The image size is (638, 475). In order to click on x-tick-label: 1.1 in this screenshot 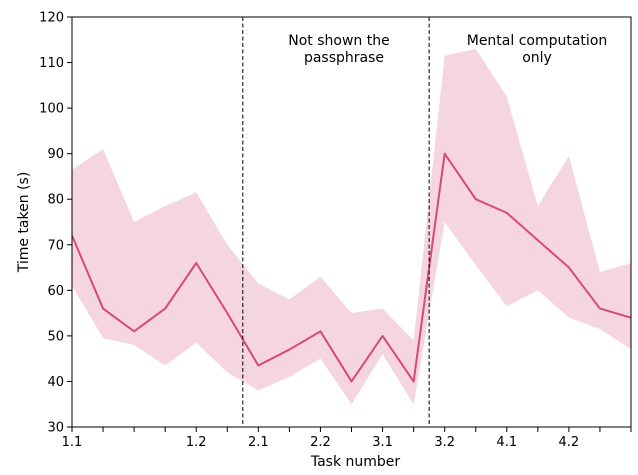, I will do `click(72, 442)`.